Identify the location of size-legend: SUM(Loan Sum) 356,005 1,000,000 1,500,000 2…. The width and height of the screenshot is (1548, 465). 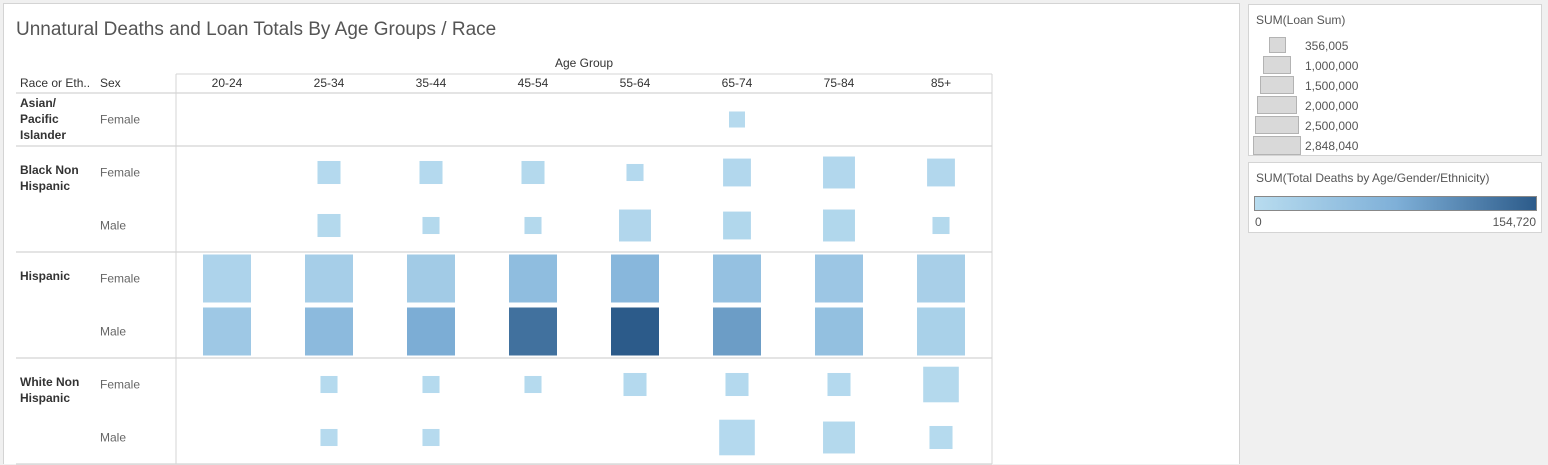
(1395, 80).